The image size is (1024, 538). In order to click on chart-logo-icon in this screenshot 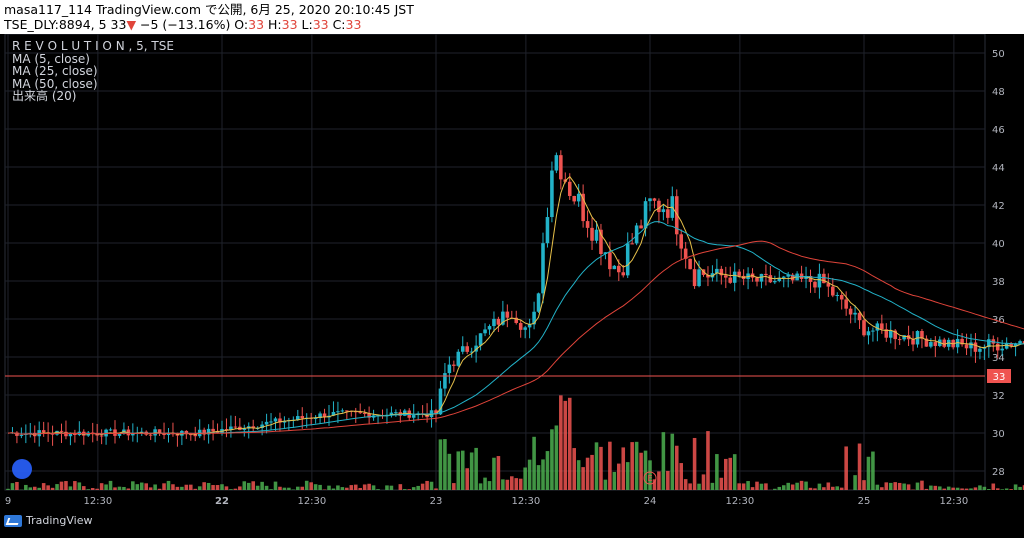, I will do `click(22, 469)`.